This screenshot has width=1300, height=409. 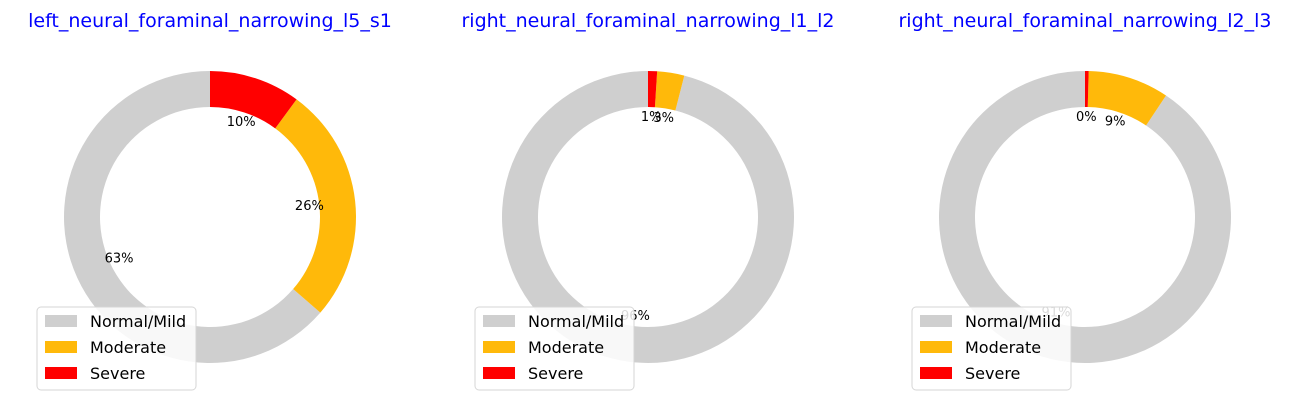 What do you see at coordinates (241, 122) in the screenshot?
I see `slice-percent-label: 10%` at bounding box center [241, 122].